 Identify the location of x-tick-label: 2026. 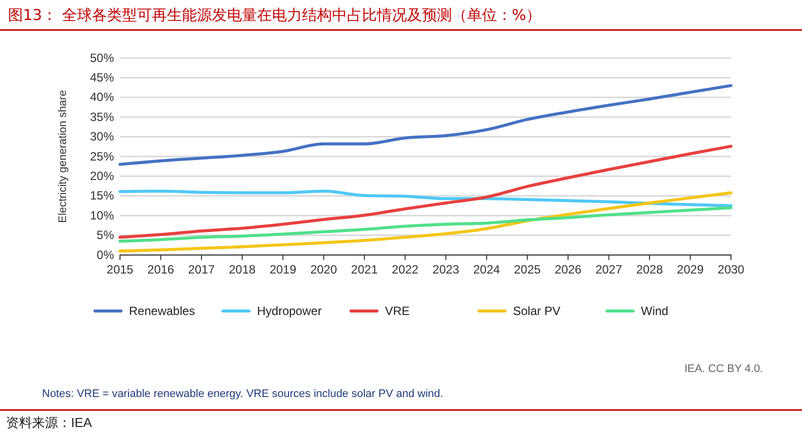
(568, 269).